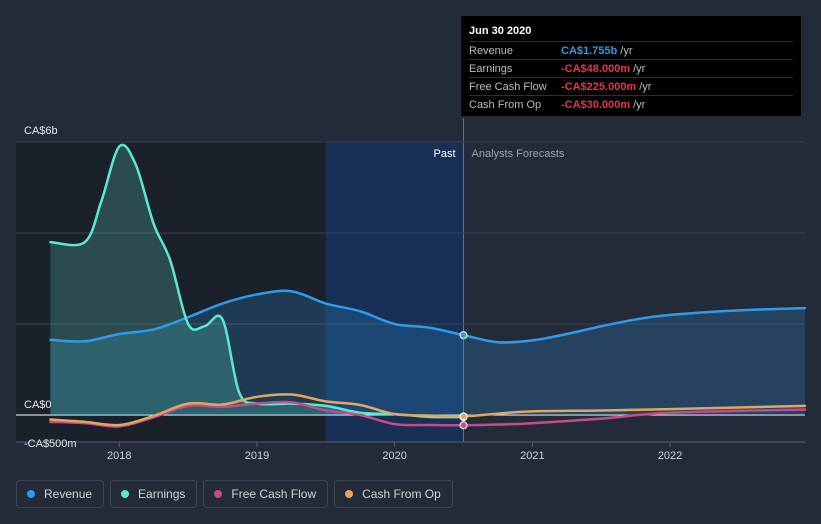 The width and height of the screenshot is (821, 524). What do you see at coordinates (491, 50) in the screenshot?
I see `tooltip-label: Revenue` at bounding box center [491, 50].